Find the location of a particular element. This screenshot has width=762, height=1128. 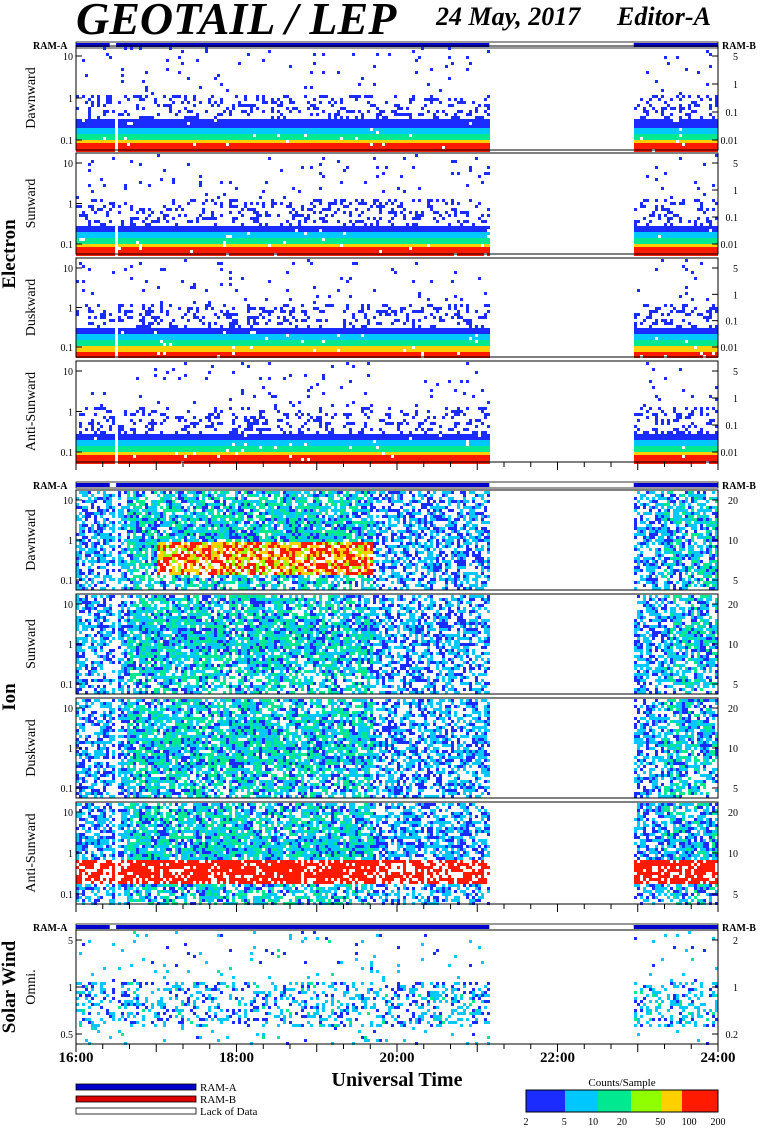

plot-title: GEOTAIL / LEP is located at coordinates (236, 22).